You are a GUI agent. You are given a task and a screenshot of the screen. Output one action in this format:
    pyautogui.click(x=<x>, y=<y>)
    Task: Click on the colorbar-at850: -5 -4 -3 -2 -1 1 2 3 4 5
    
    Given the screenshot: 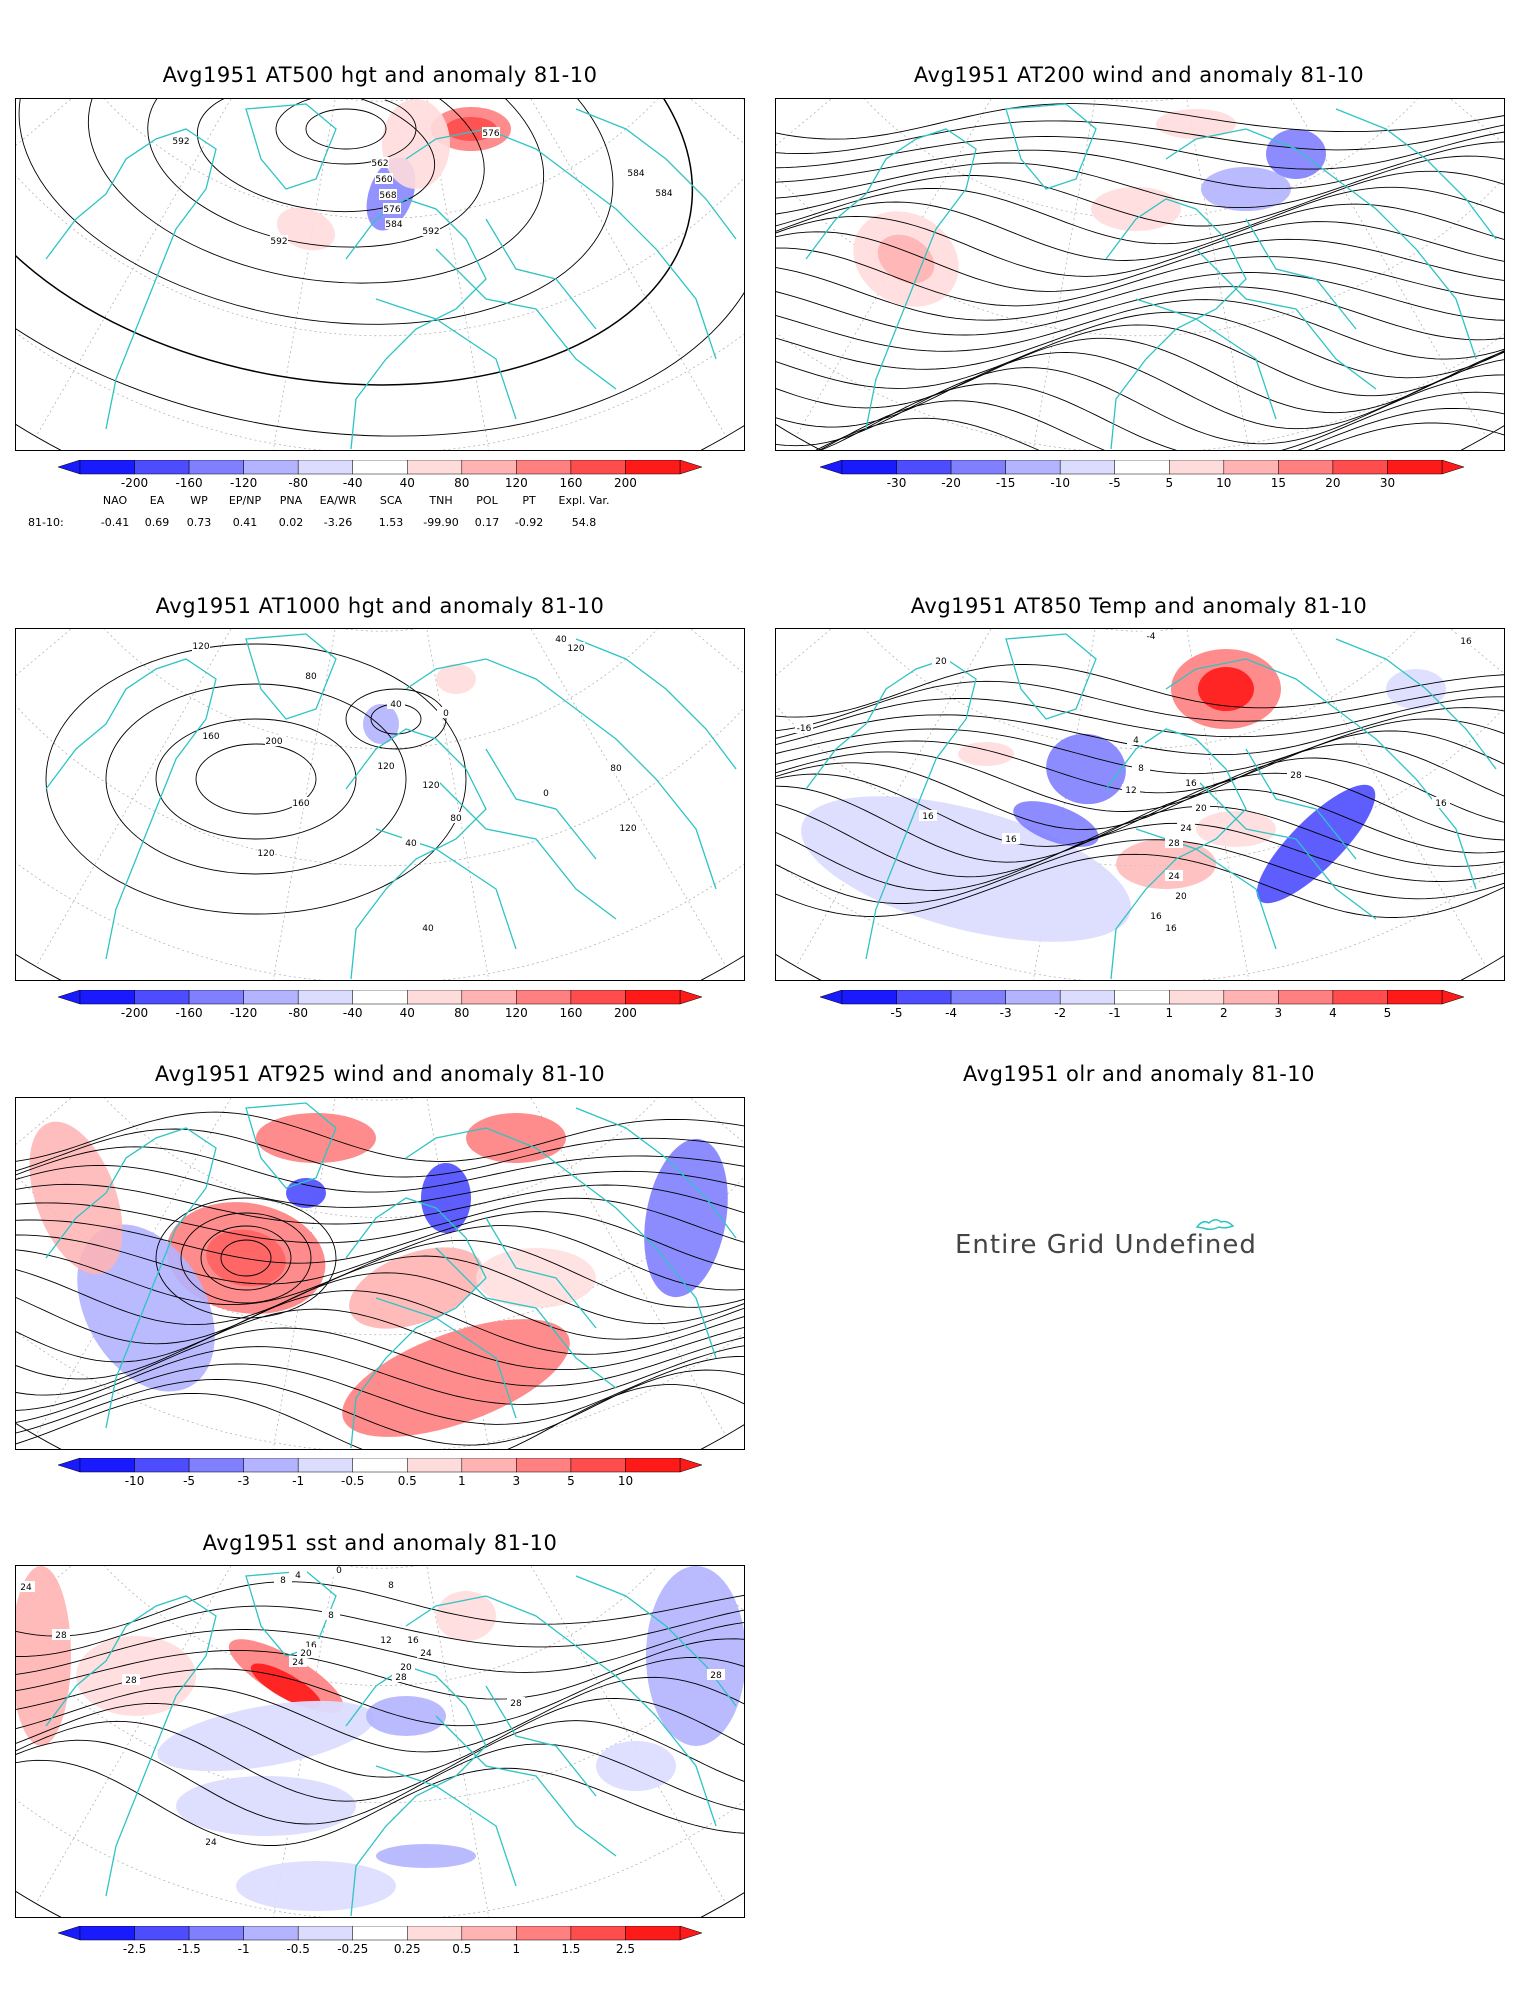 What is the action you would take?
    pyautogui.click(x=1142, y=1011)
    